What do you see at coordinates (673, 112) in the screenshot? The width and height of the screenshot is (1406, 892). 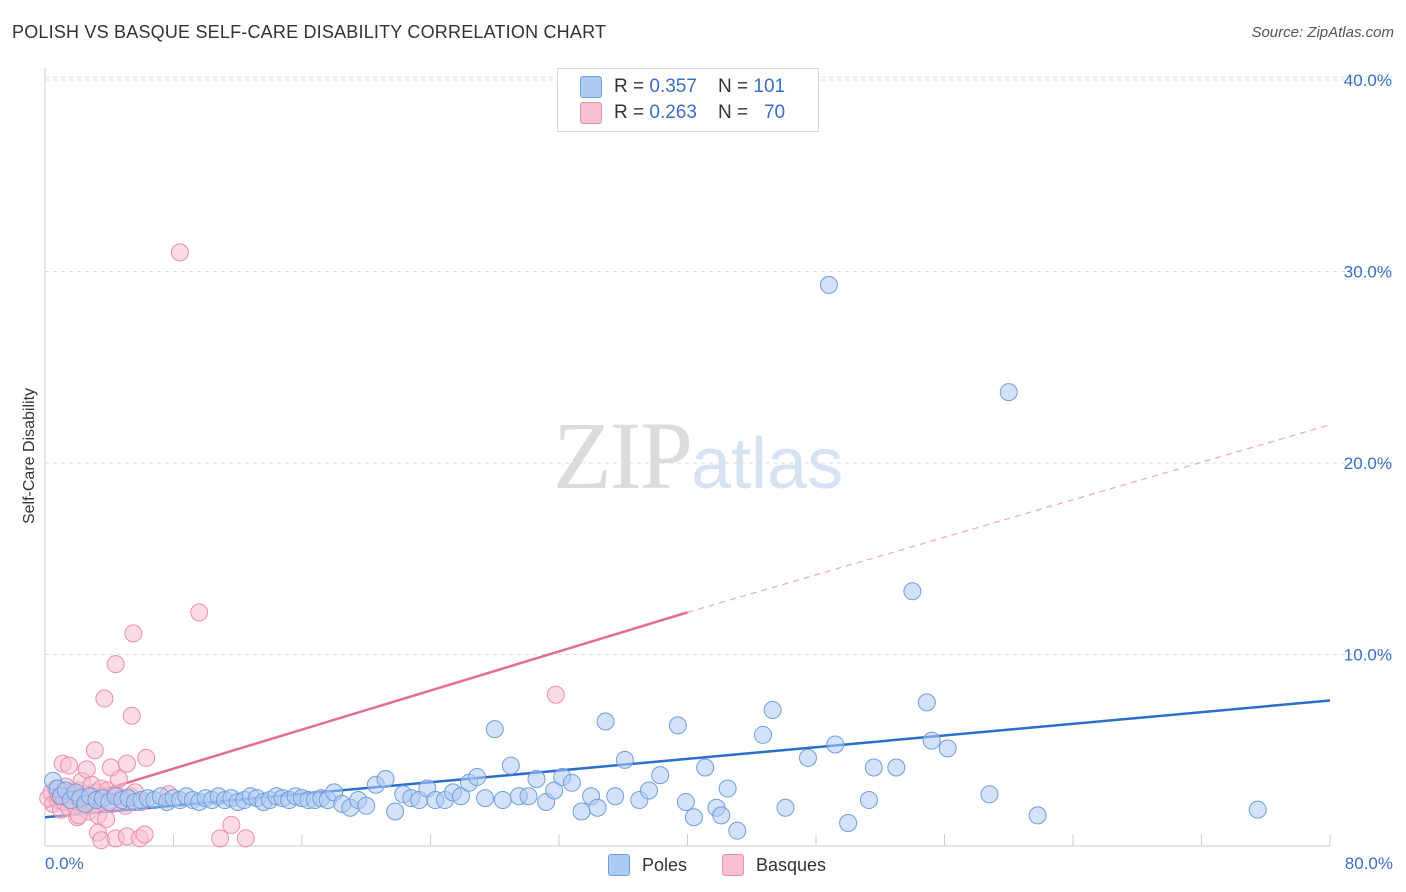 I see `legend-basques-r-value: 0.263` at bounding box center [673, 112].